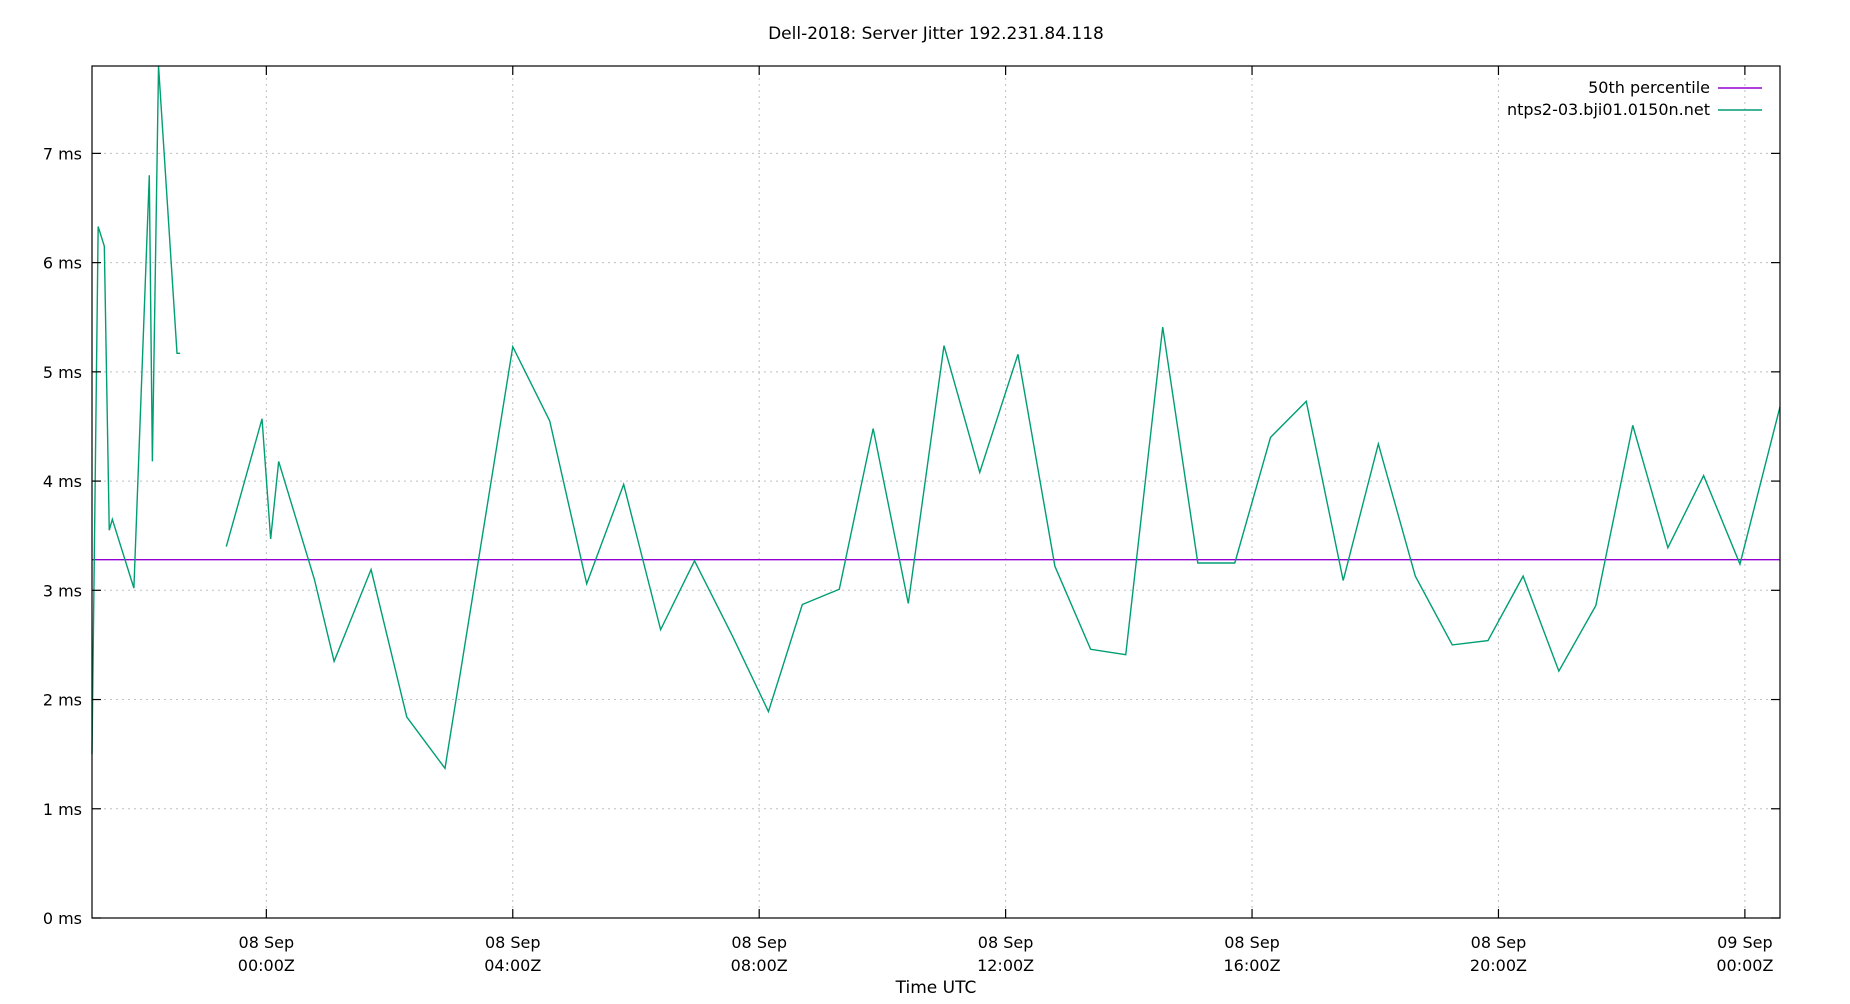 The width and height of the screenshot is (1850, 1004). Describe the element at coordinates (1649, 87) in the screenshot. I see `legend-entry-label: 50th percentile` at that location.